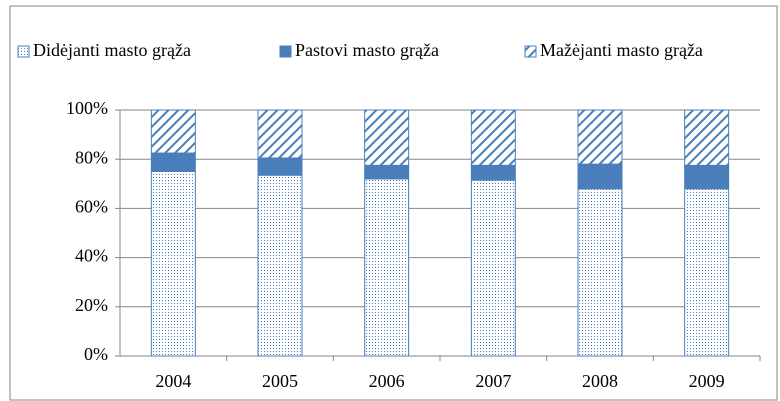  What do you see at coordinates (91, 305) in the screenshot?
I see `y-tick-label: 20%` at bounding box center [91, 305].